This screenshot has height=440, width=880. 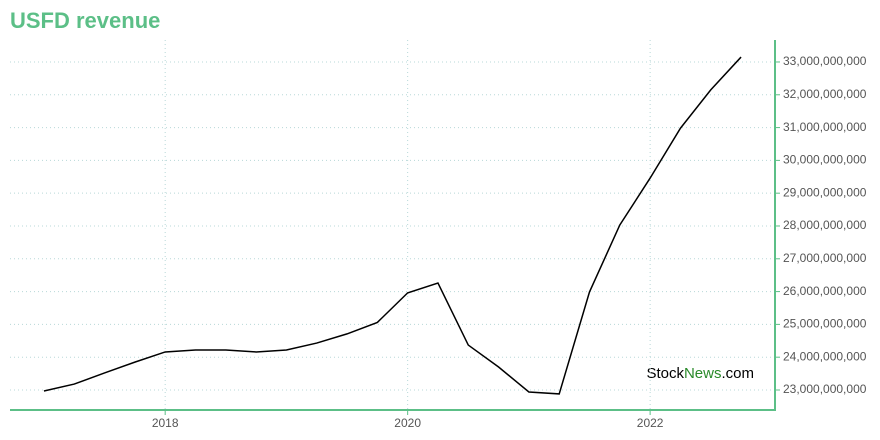 What do you see at coordinates (825, 258) in the screenshot?
I see `y-tick-label: 27,000,000,000` at bounding box center [825, 258].